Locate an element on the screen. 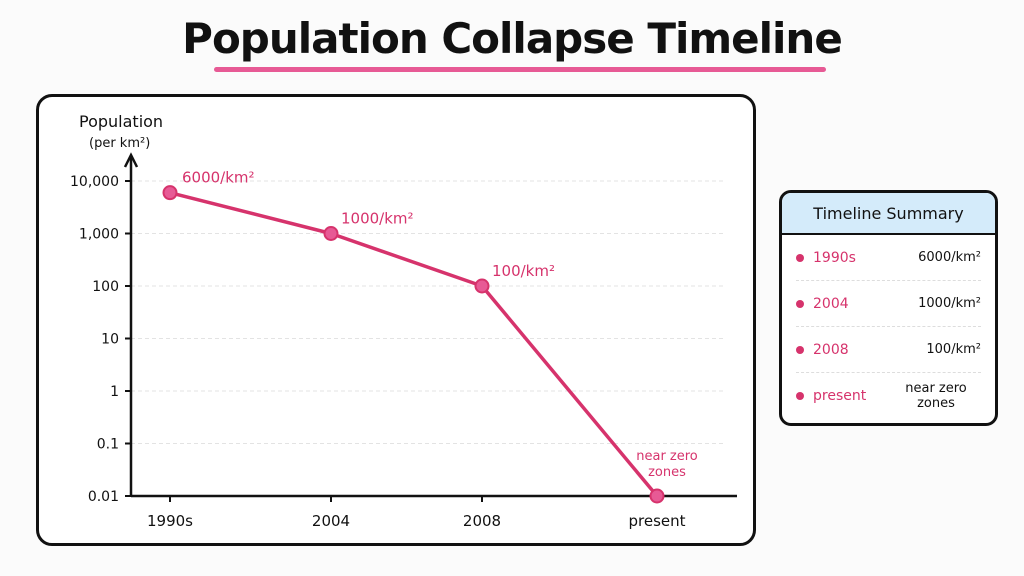  data-label: near zero zones is located at coordinates (667, 464).